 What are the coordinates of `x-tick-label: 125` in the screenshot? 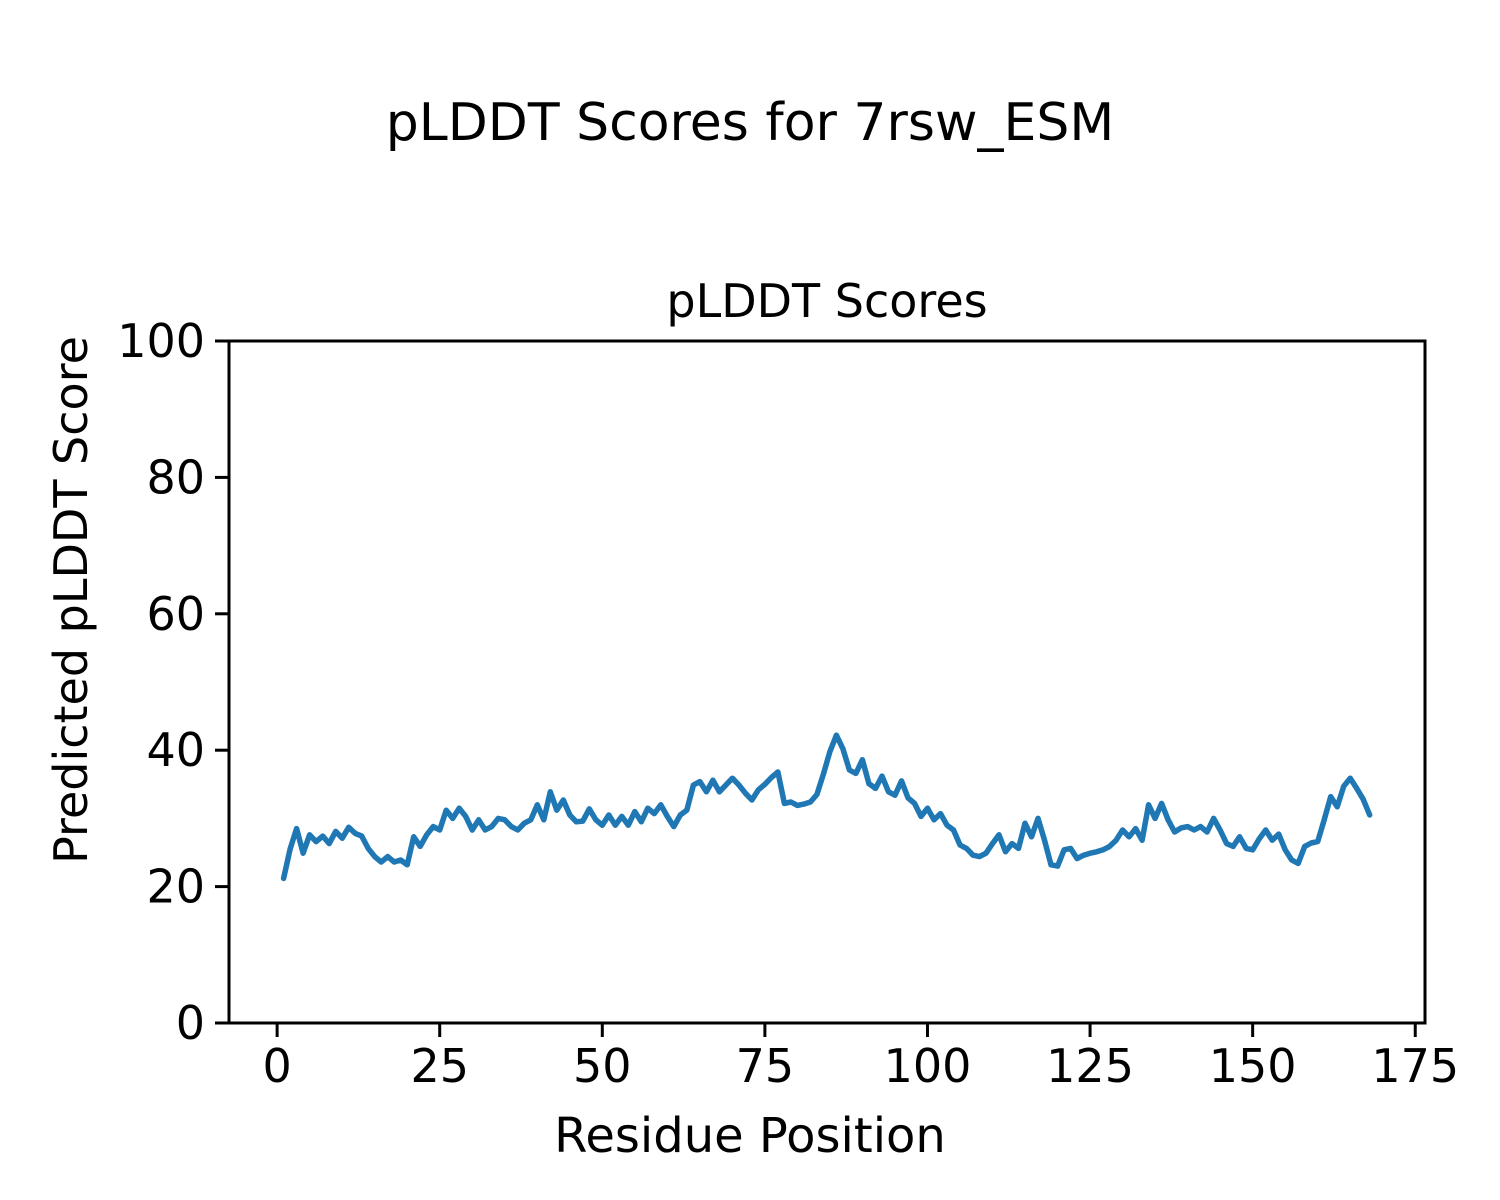 It's located at (1090, 1066).